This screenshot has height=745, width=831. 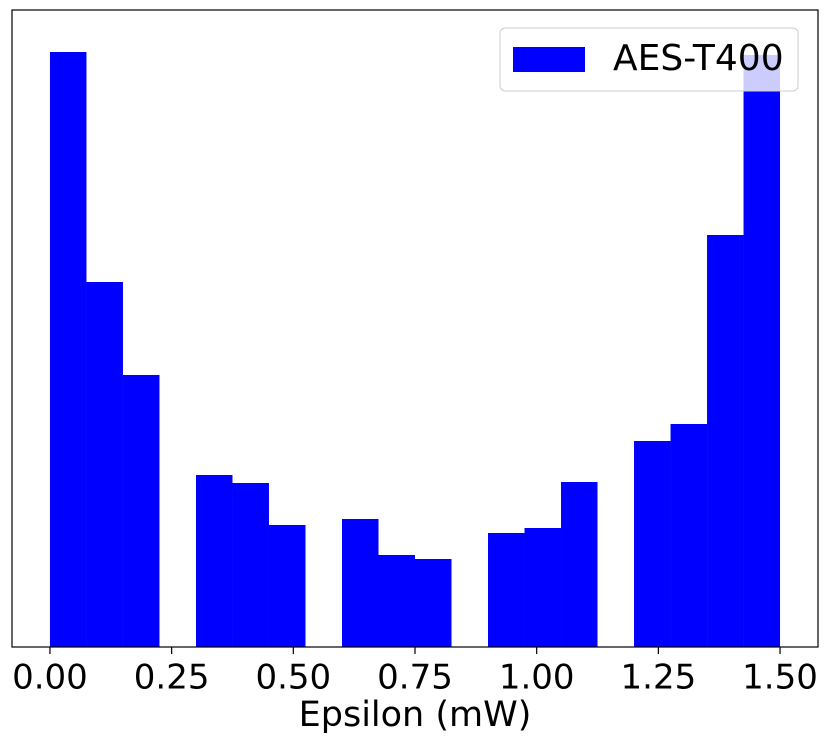 I want to click on x-tick-label: 0.25, so click(x=172, y=678).